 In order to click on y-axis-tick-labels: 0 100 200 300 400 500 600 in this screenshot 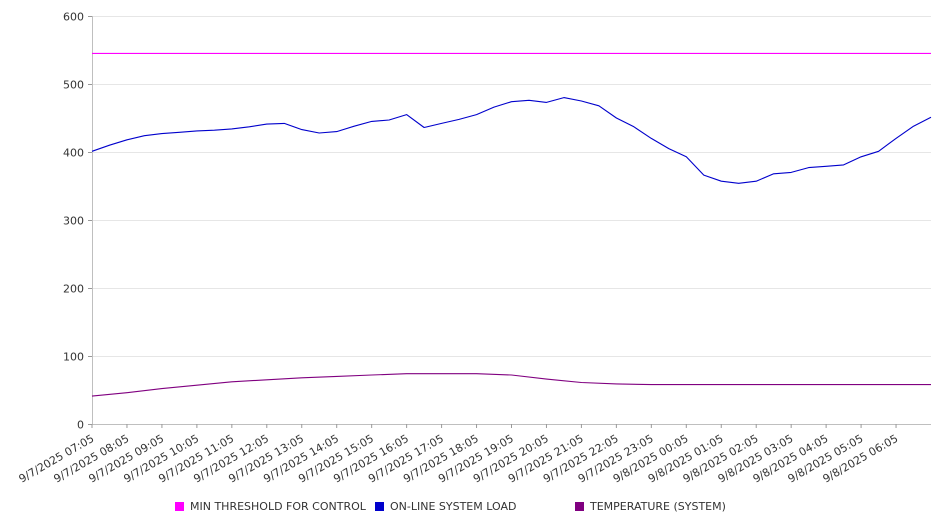, I will do `click(73, 221)`.